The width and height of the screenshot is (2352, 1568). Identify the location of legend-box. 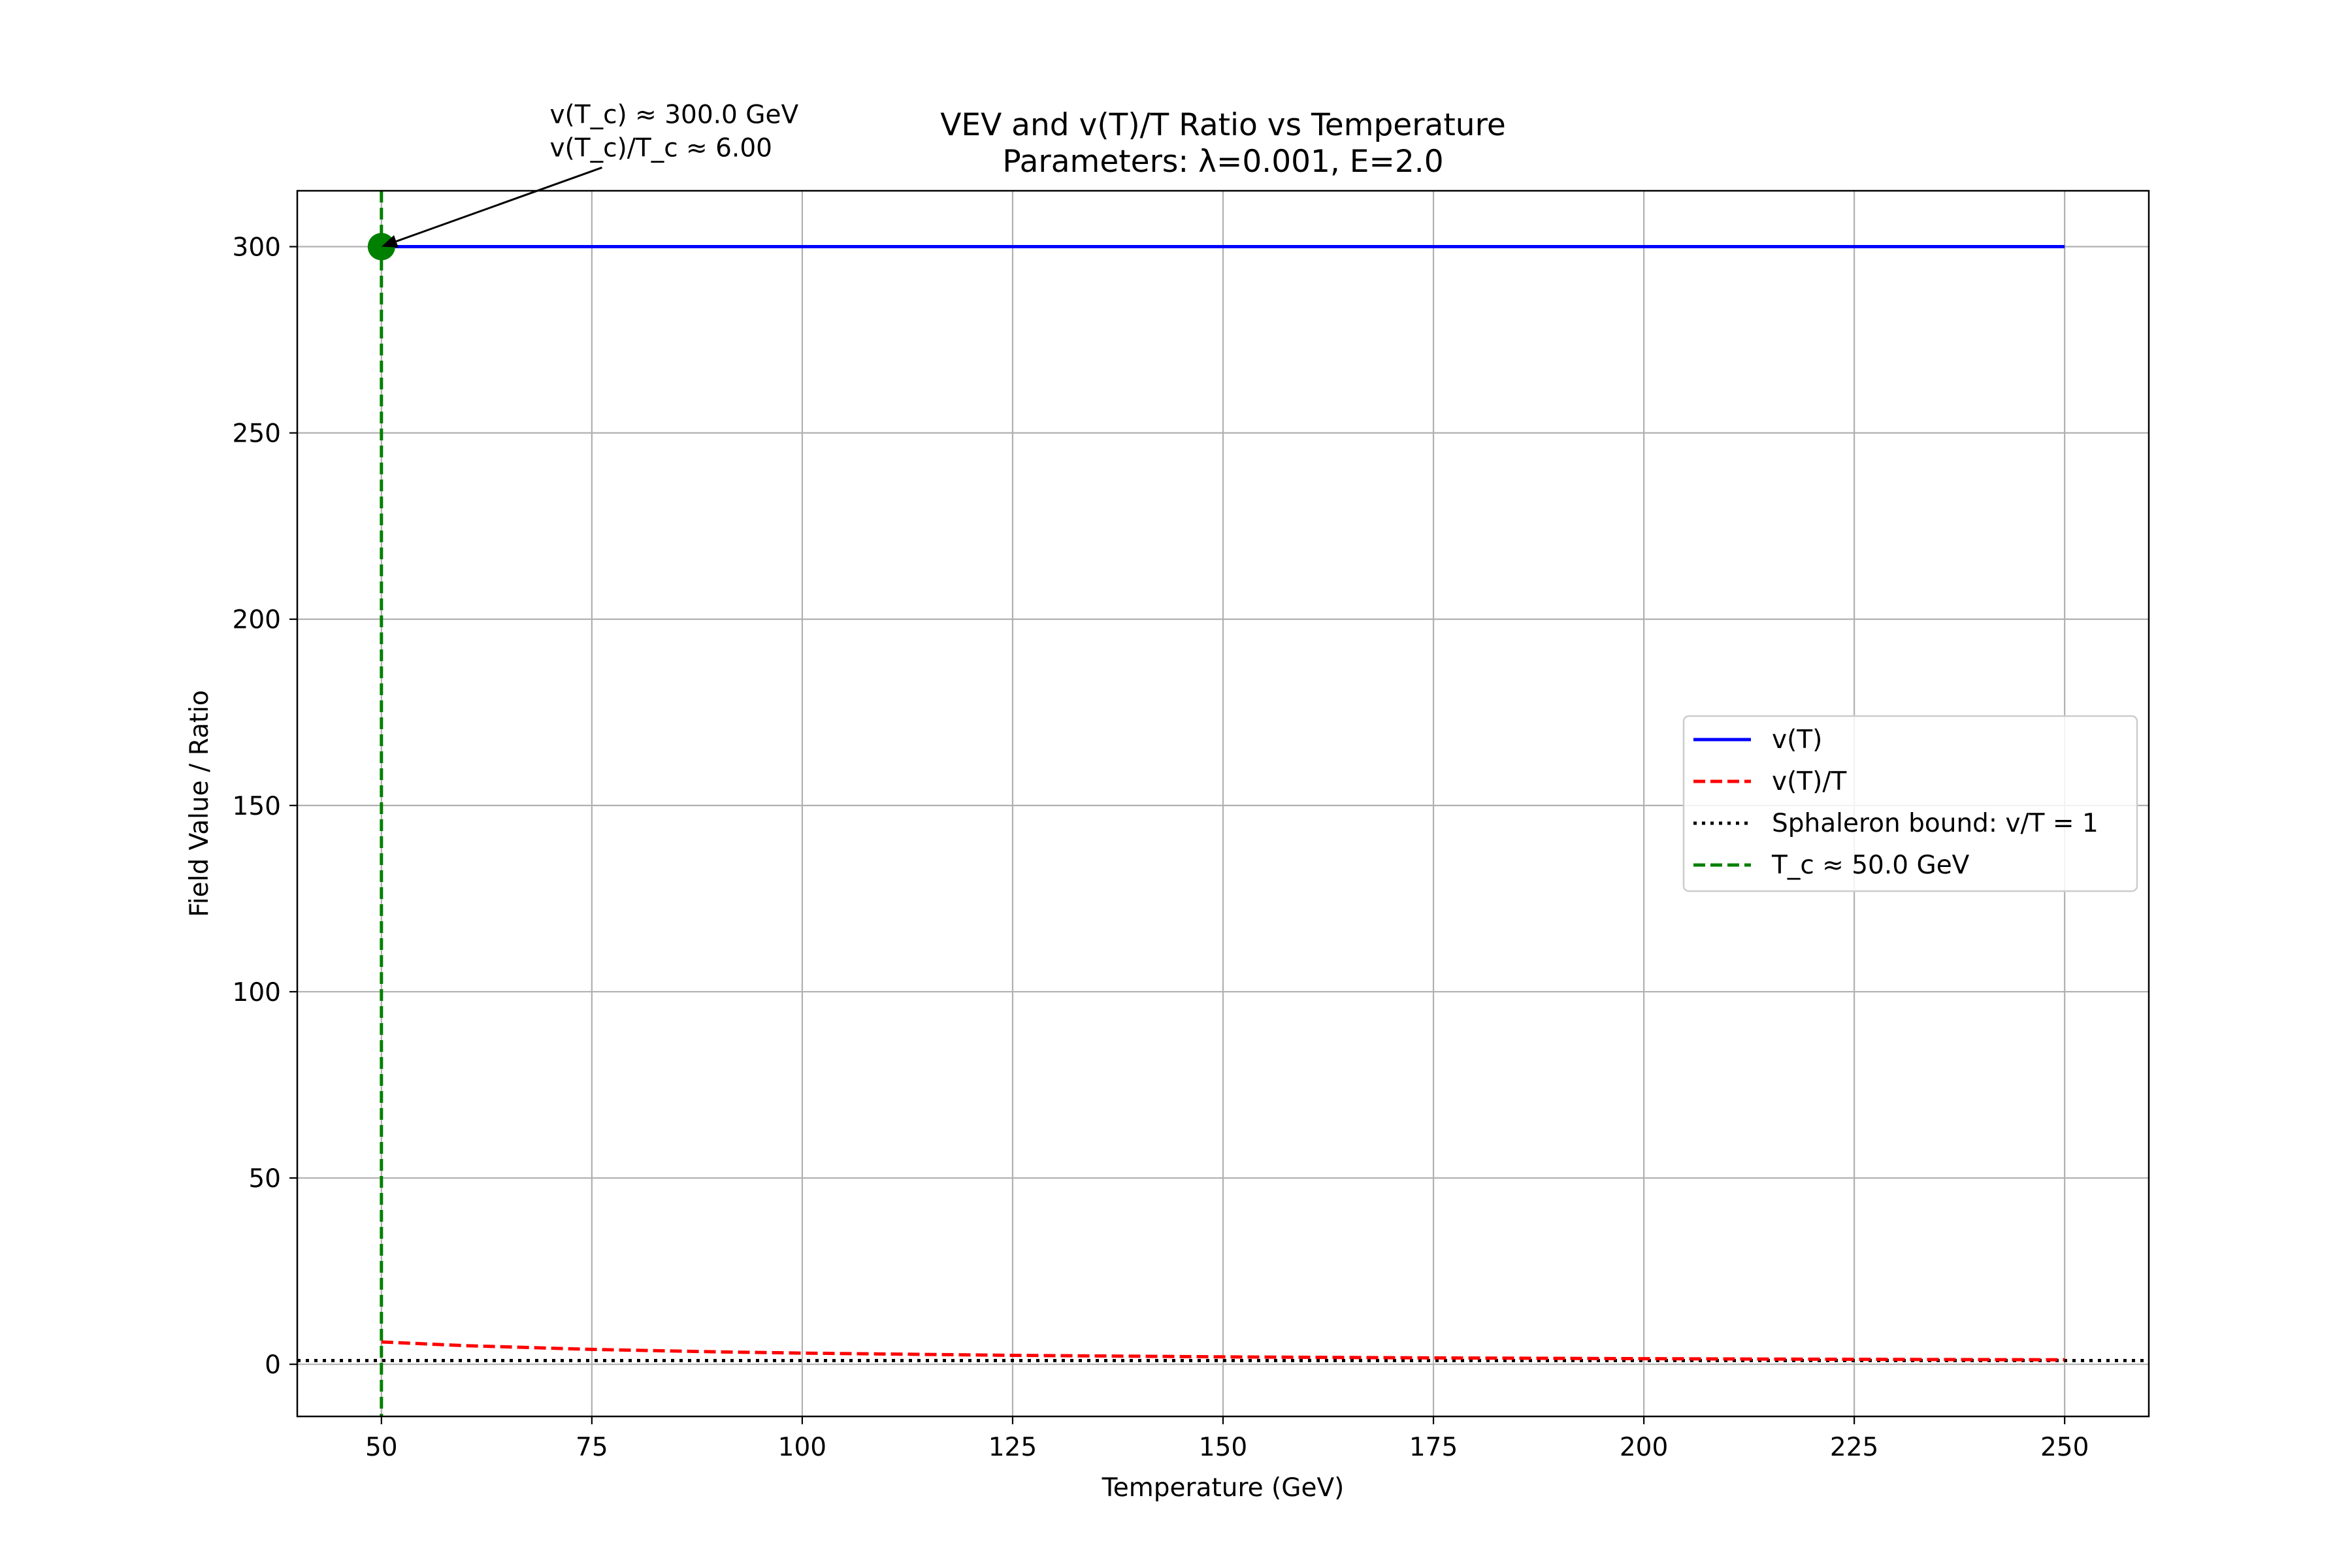
(1910, 803).